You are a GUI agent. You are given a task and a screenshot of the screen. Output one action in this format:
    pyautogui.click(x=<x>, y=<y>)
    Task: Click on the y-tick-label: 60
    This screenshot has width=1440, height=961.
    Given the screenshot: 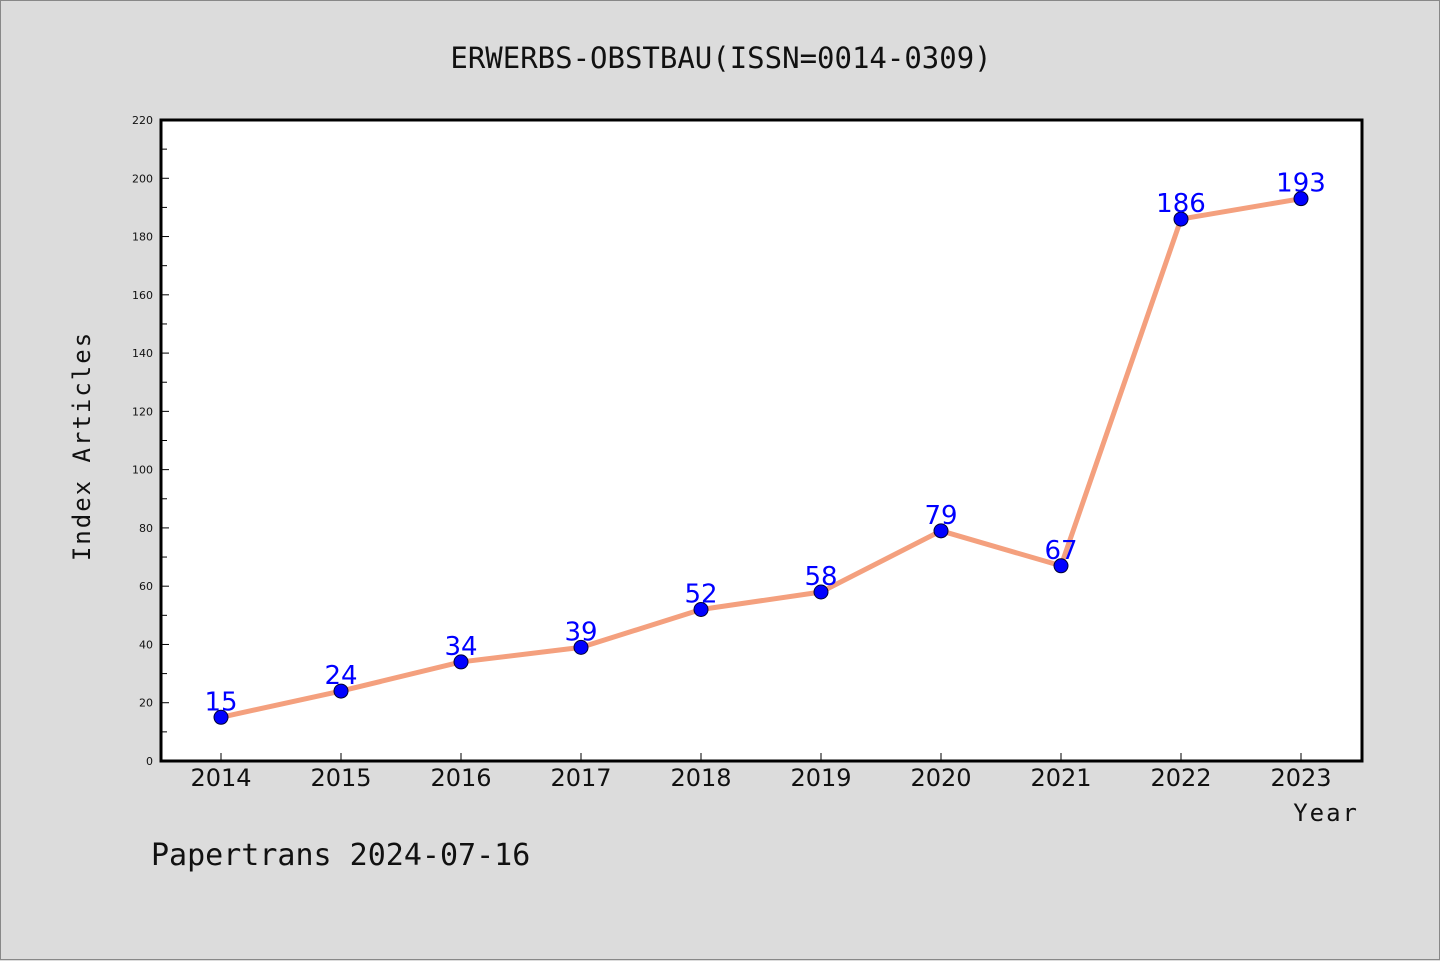 What is the action you would take?
    pyautogui.click(x=146, y=586)
    